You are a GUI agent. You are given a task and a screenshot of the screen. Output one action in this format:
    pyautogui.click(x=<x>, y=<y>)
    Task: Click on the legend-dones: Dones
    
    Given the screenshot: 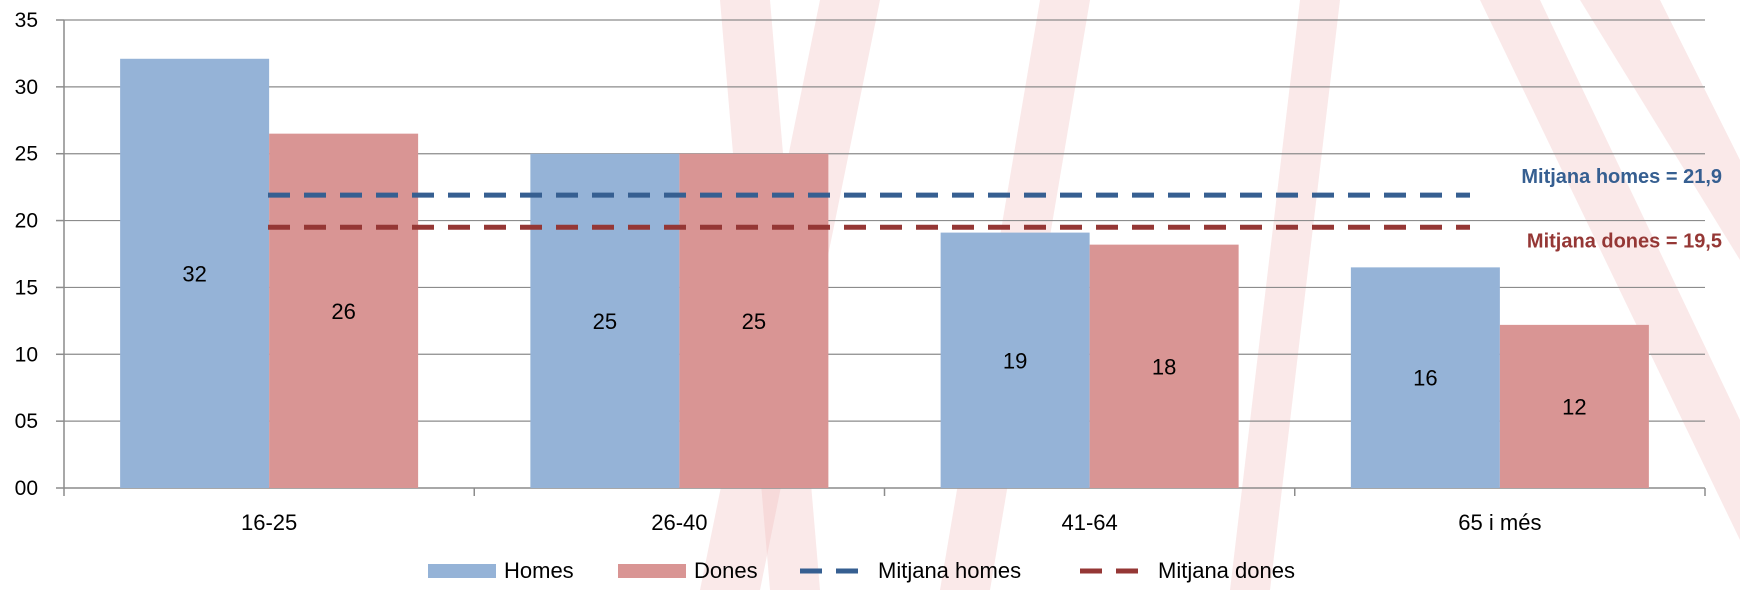 What is the action you would take?
    pyautogui.click(x=688, y=570)
    